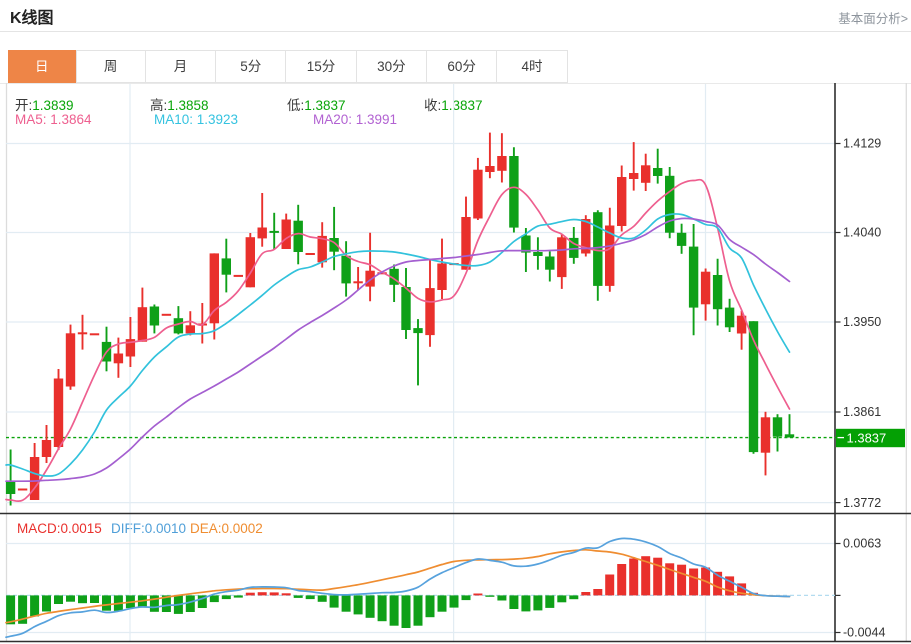  Describe the element at coordinates (862, 144) in the screenshot. I see `svg-text: 1.4129` at that location.